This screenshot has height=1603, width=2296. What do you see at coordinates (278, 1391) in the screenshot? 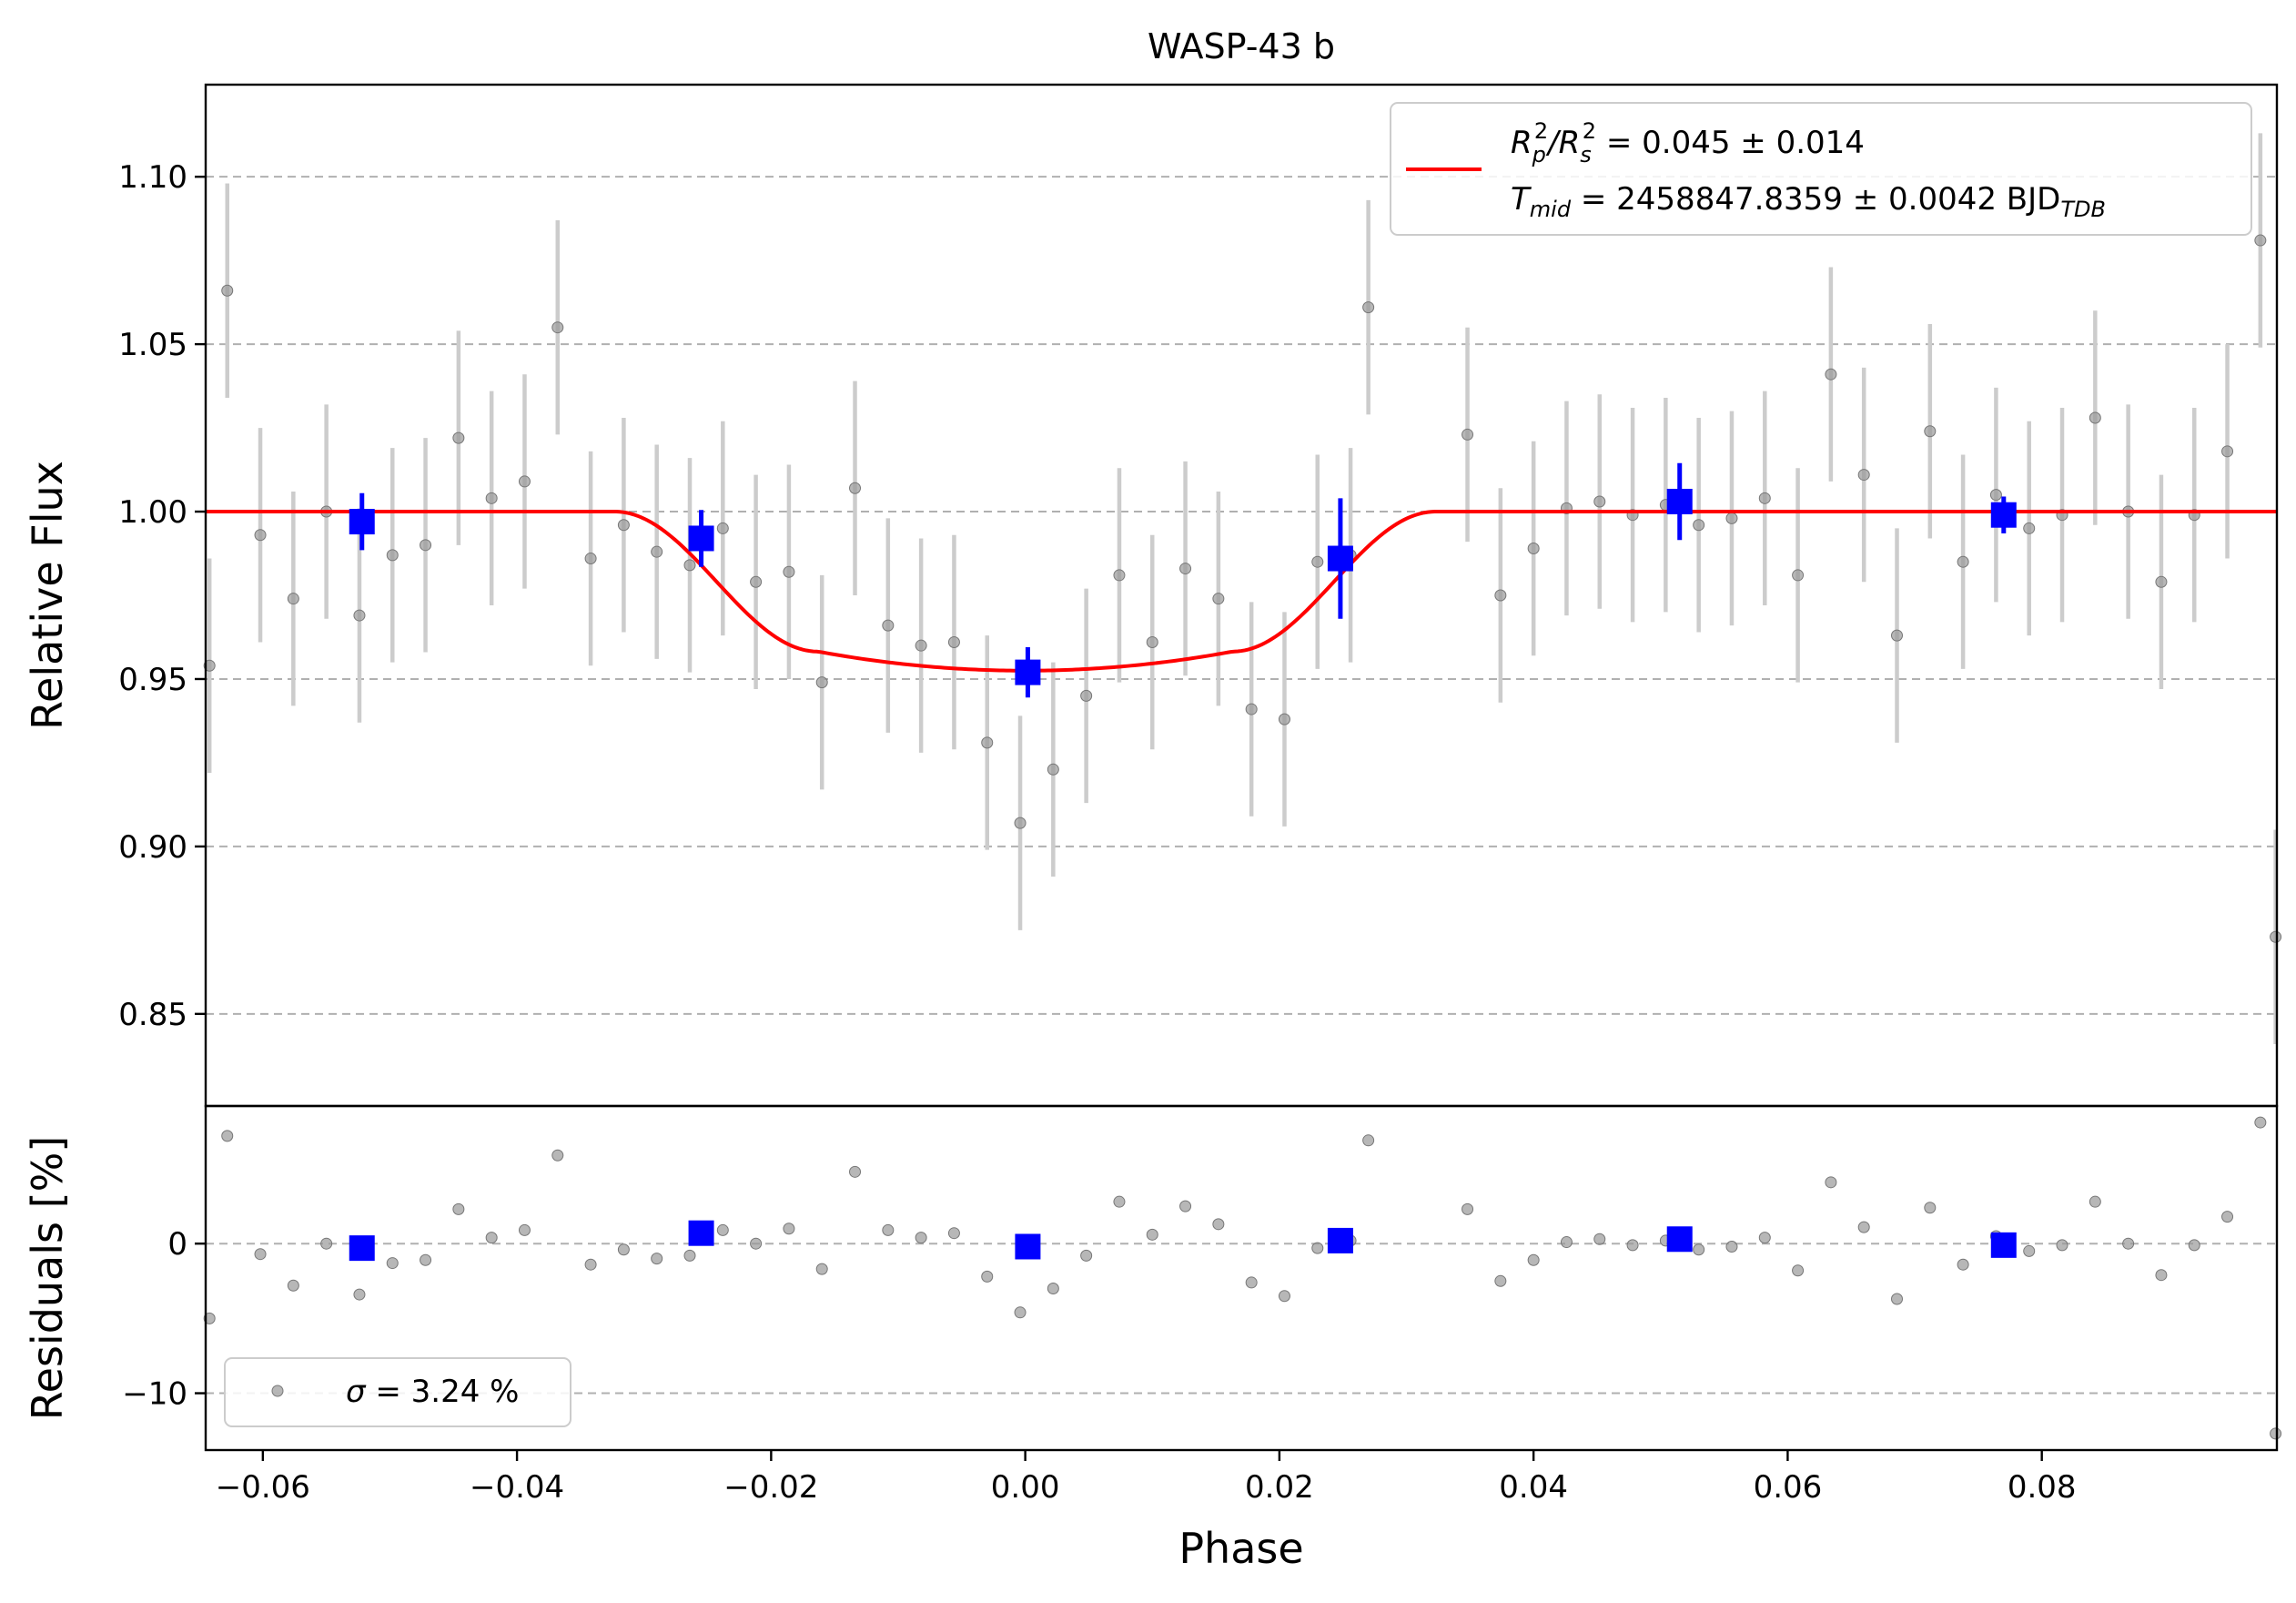
I see `legend-residual-marker` at bounding box center [278, 1391].